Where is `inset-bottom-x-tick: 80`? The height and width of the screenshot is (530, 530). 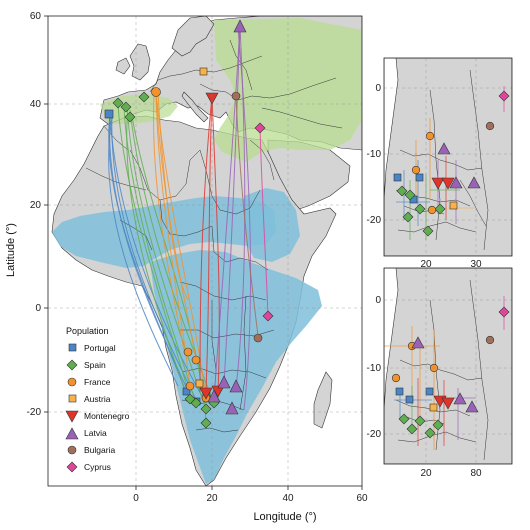
inset-bottom-x-tick: 80 is located at coordinates (476, 473).